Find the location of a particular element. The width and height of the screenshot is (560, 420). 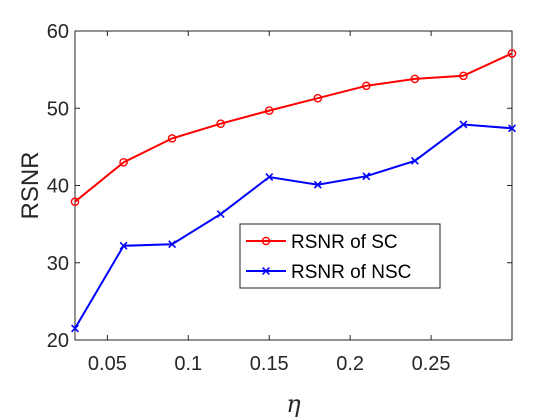

legend-entry: RSNR of SC is located at coordinates (322, 242).